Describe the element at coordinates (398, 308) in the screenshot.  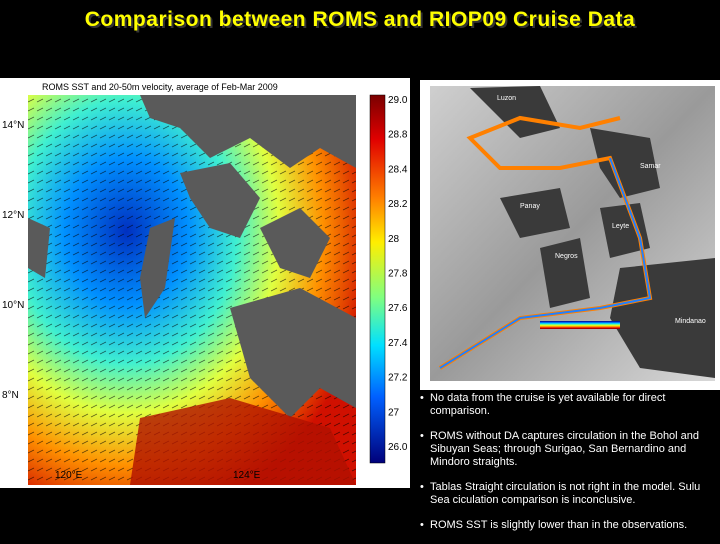
I see `colorbar-label: 27.6` at that location.